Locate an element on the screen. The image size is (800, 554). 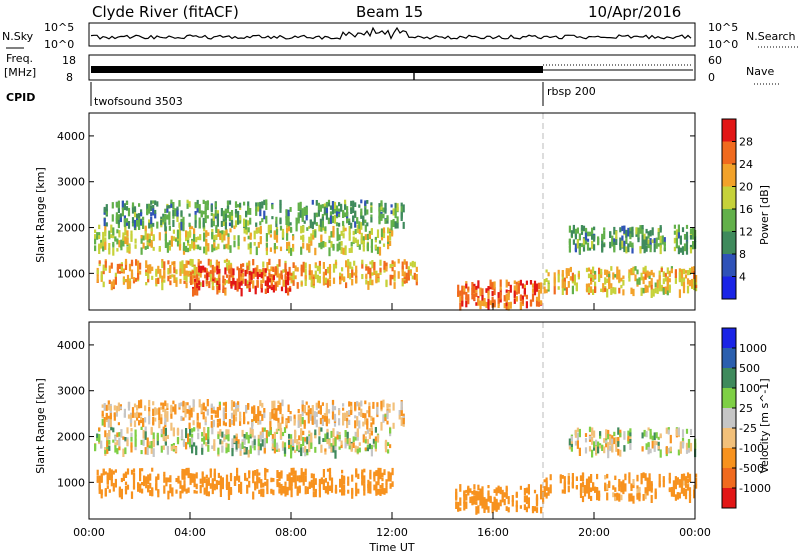
cpid-panel: CPID twofsound 3503 rbsp 200 is located at coordinates (301, 95).